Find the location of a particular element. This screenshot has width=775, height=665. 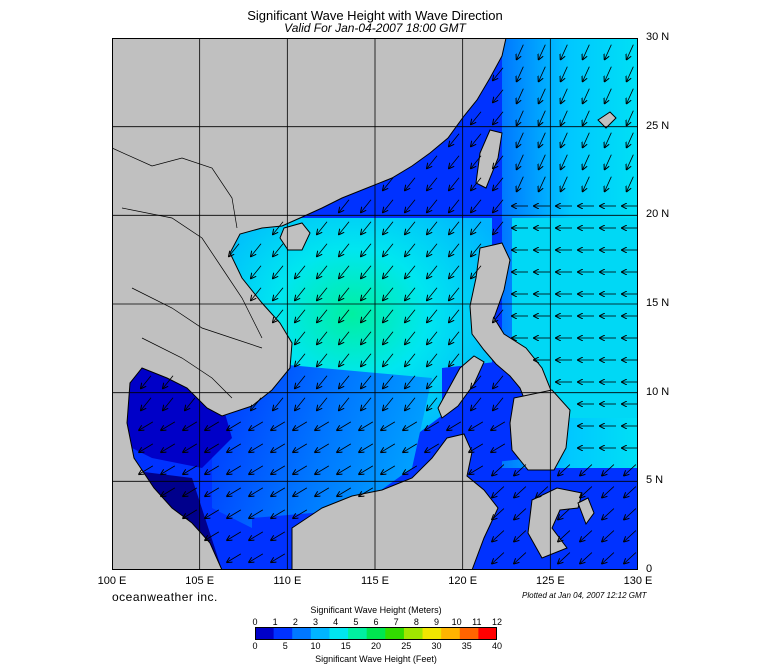

latitude-label: 5 N is located at coordinates (655, 480).